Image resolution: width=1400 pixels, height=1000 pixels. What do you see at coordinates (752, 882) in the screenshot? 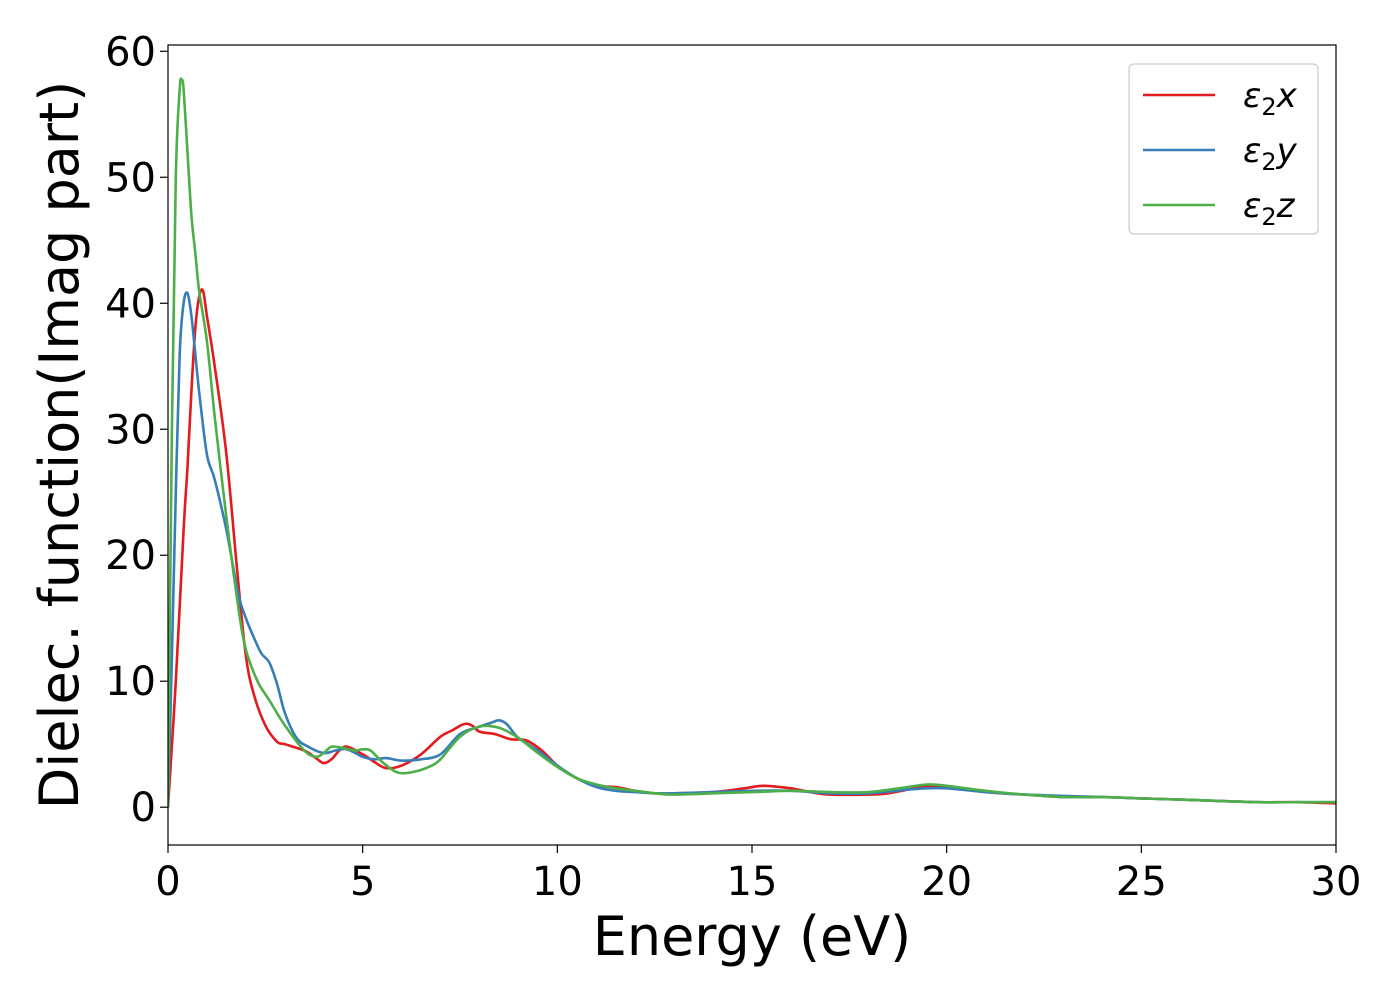
I see `x-tick-label: 15` at bounding box center [752, 882].